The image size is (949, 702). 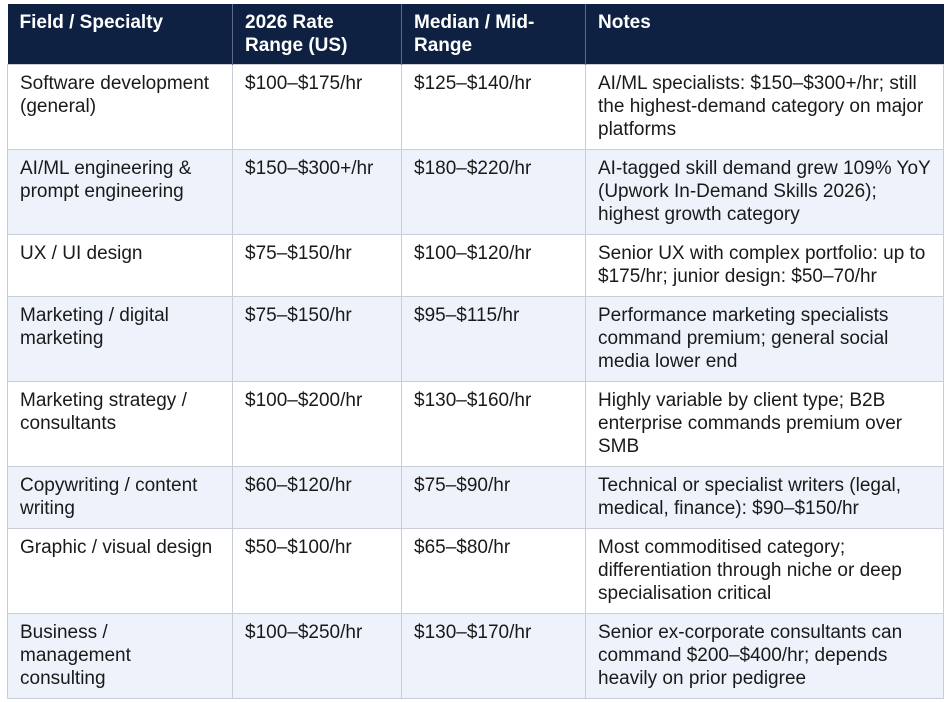 I want to click on cell-field: Marketing strategy / consultants, so click(x=120, y=424).